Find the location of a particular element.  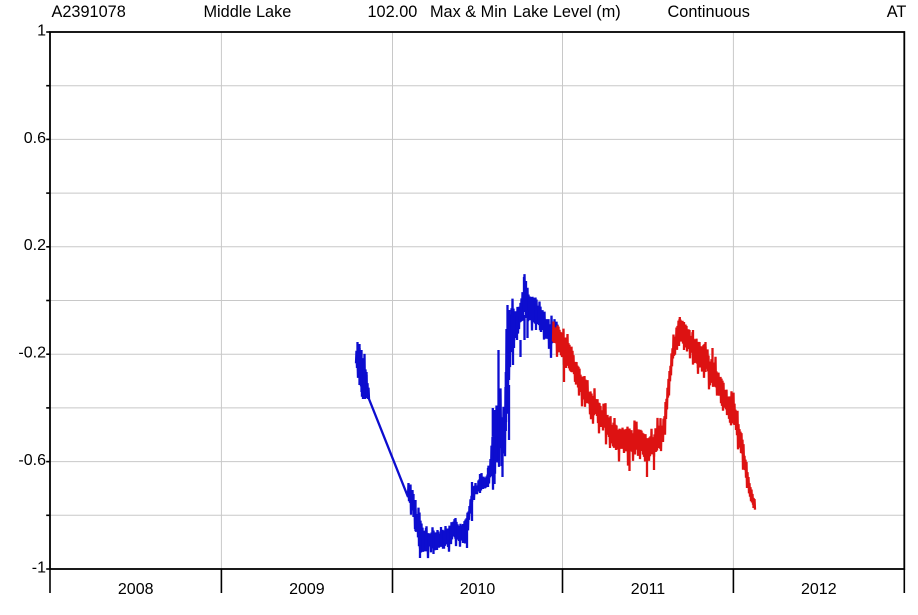

svg-text: Continuous is located at coordinates (709, 12).